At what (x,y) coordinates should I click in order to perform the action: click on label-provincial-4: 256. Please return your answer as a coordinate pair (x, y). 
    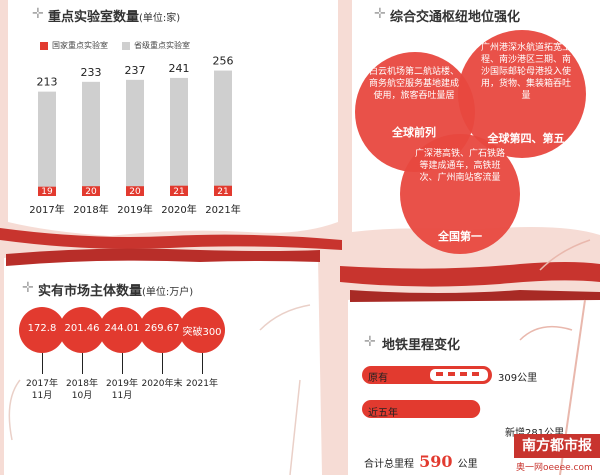
    Looking at the image, I should click on (223, 61).